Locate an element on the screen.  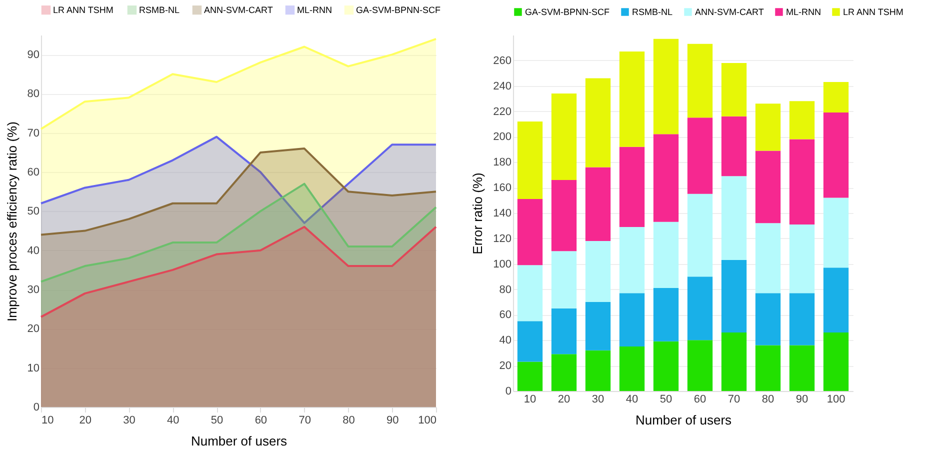
y-tick-label: 90 is located at coordinates (33, 55).